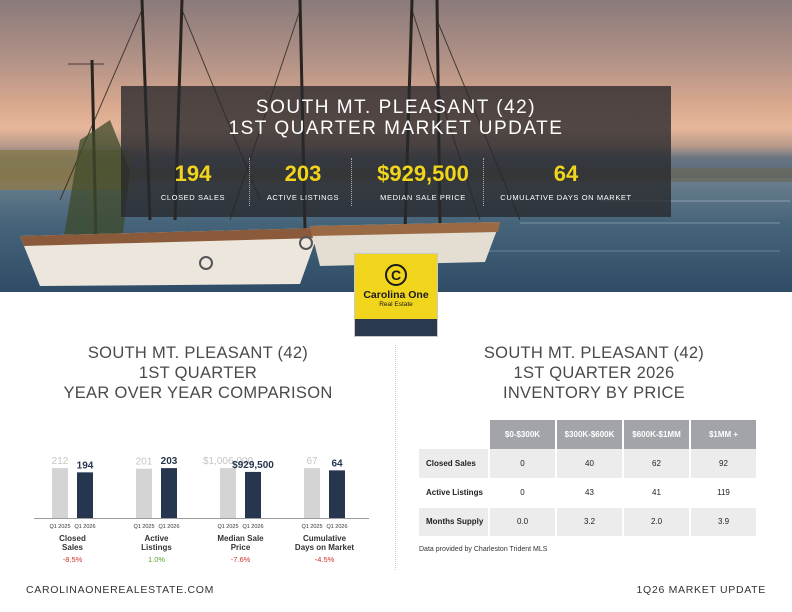 The height and width of the screenshot is (612, 792). I want to click on yoy-title-line-2: 1ST QUARTER, so click(198, 373).